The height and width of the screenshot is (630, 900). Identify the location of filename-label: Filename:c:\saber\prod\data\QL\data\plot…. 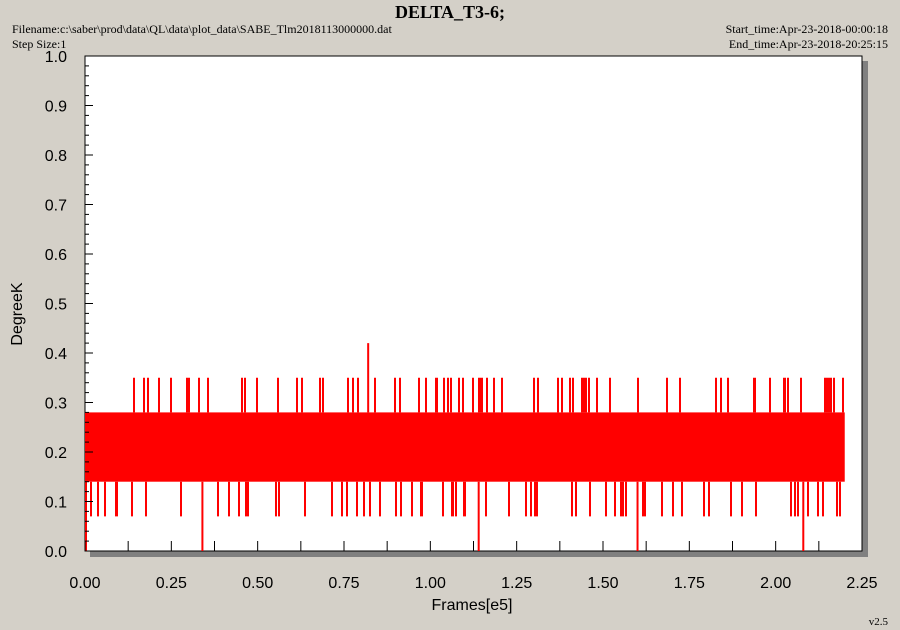
(202, 29).